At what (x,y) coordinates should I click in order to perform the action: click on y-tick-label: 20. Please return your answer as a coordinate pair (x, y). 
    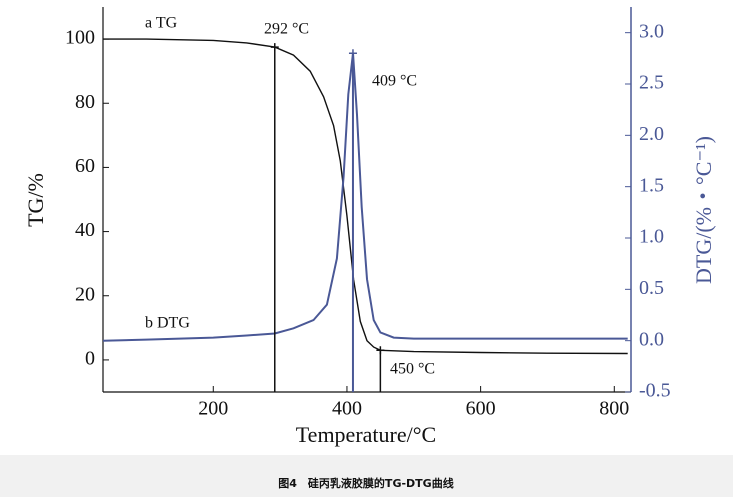
    Looking at the image, I should click on (85, 294).